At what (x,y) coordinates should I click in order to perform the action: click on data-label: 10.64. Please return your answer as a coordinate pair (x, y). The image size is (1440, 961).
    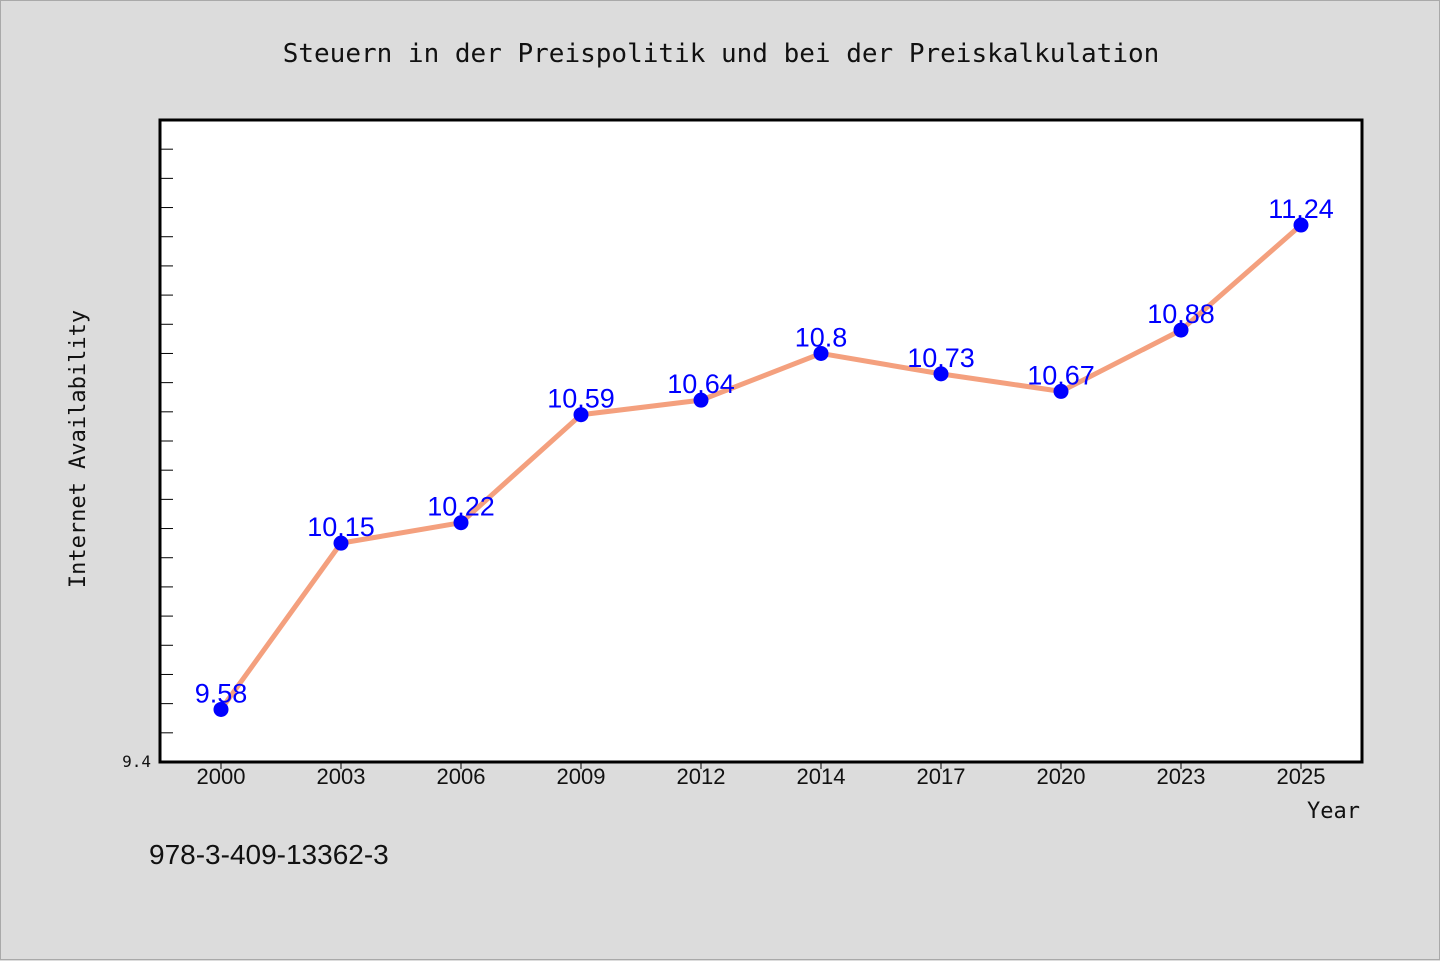
    Looking at the image, I should click on (701, 384).